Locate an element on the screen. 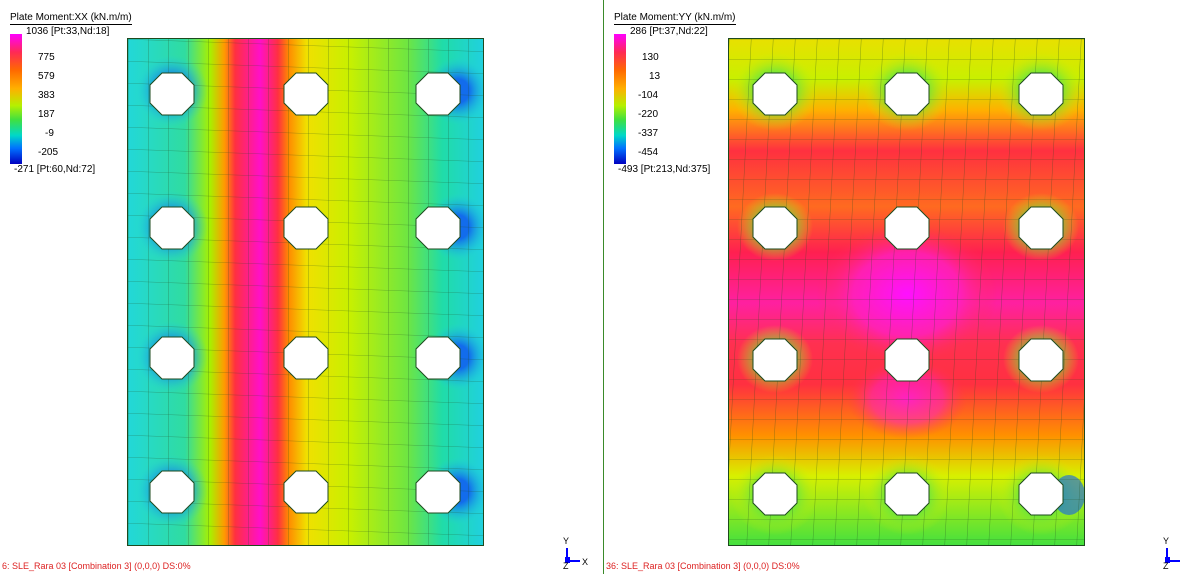 Image resolution: width=1194 pixels, height=574 pixels. left-legend-tick-4: 187 is located at coordinates (46, 114).